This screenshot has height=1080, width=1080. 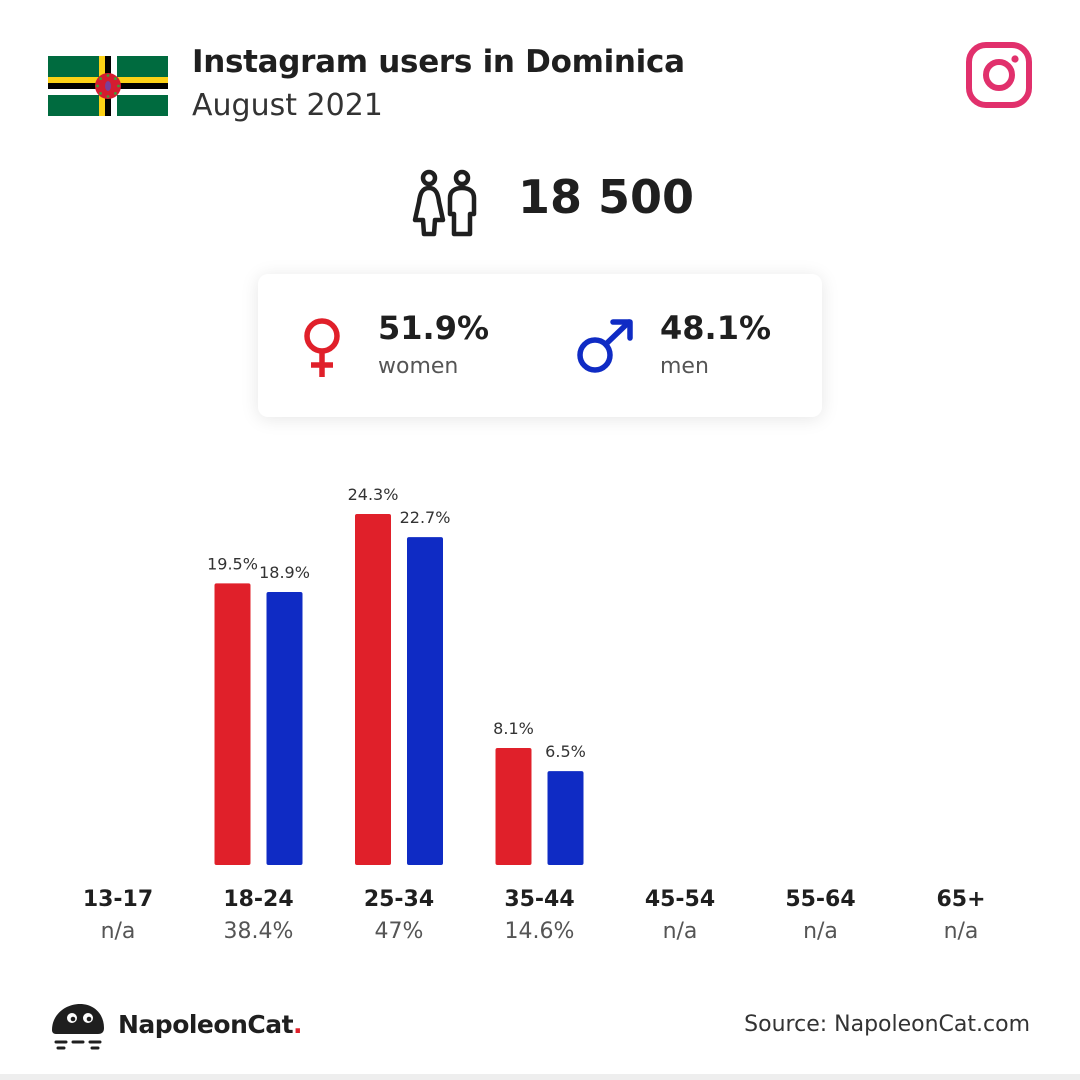 I want to click on category-label-55-64: 55-64, so click(x=820, y=899).